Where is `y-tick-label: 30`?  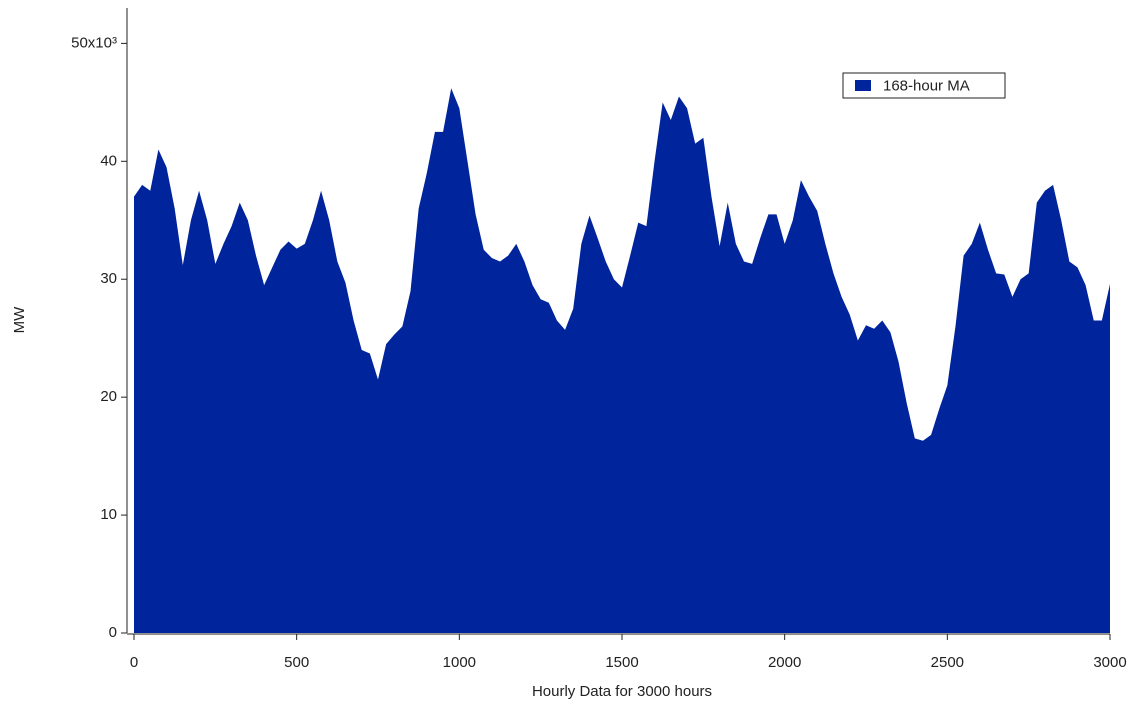 y-tick-label: 30 is located at coordinates (108, 278).